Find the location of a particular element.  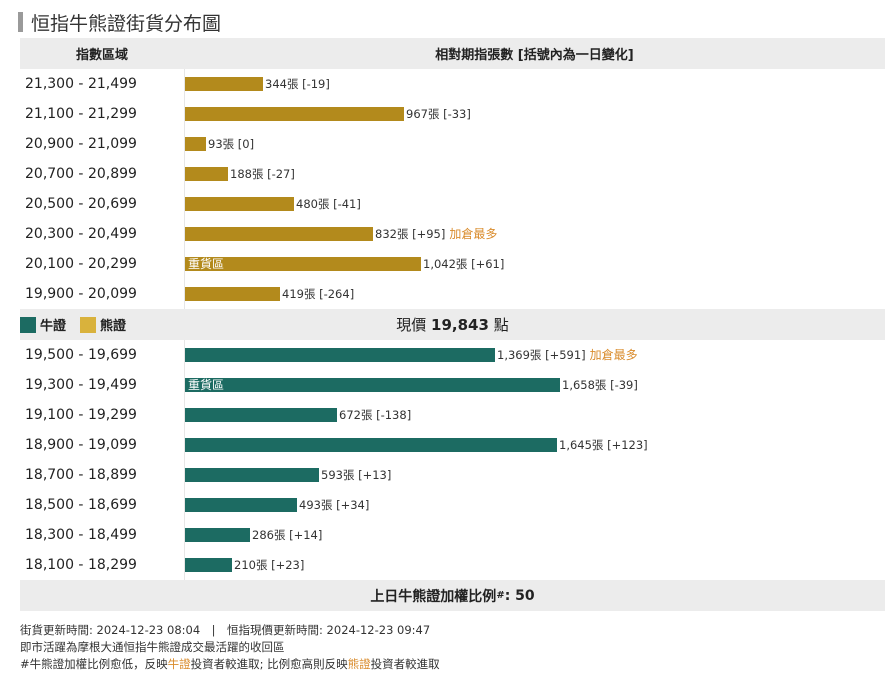

bull-value-text: 210張 [+23] is located at coordinates (269, 565).